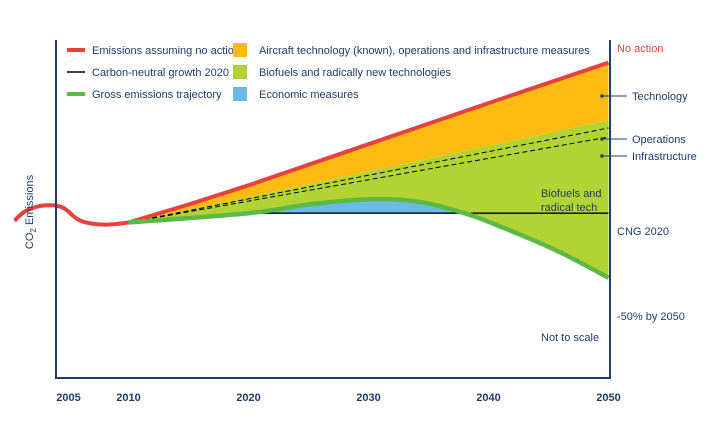 The width and height of the screenshot is (711, 421). I want to click on operations-marker-dot, so click(602, 139).